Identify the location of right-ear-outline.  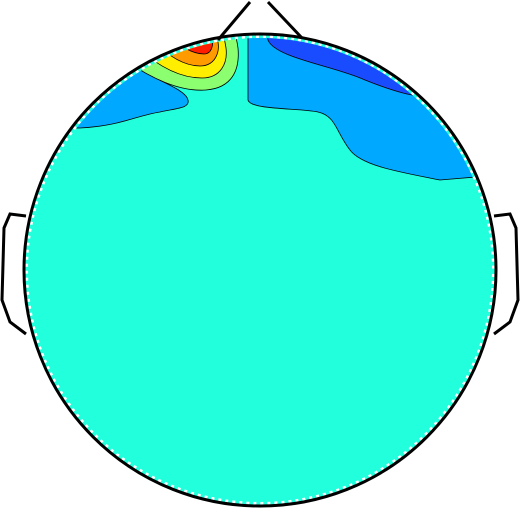
(506, 274).